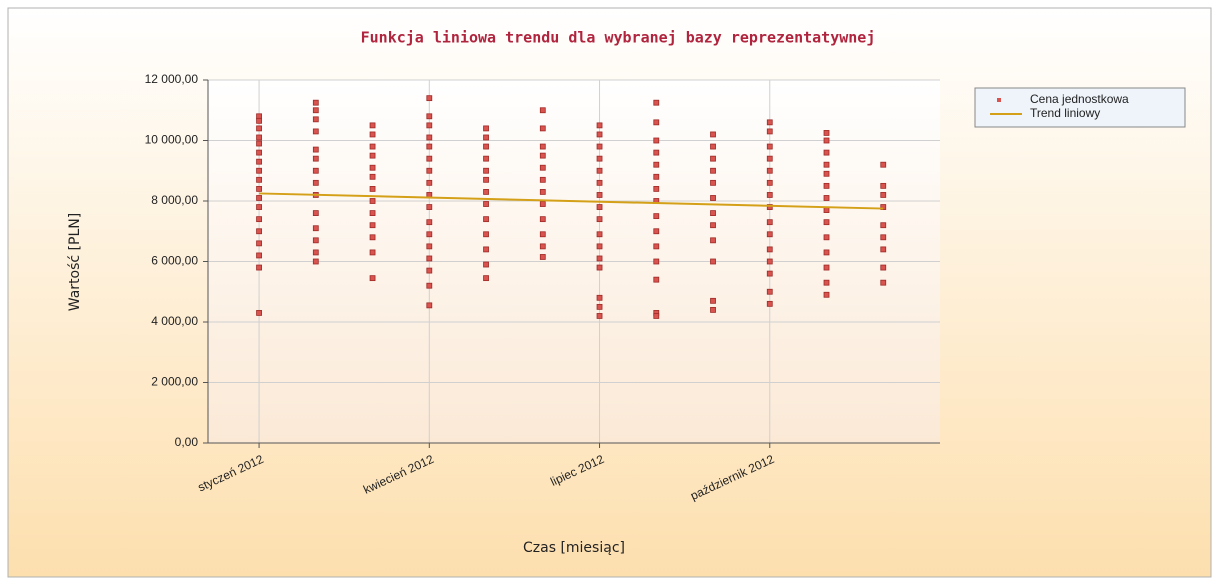  What do you see at coordinates (172, 140) in the screenshot?
I see `y-tick-label: 10 000,00` at bounding box center [172, 140].